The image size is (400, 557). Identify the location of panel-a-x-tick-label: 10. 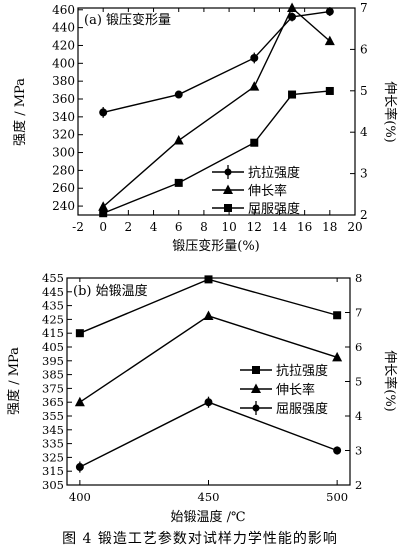
(228, 227).